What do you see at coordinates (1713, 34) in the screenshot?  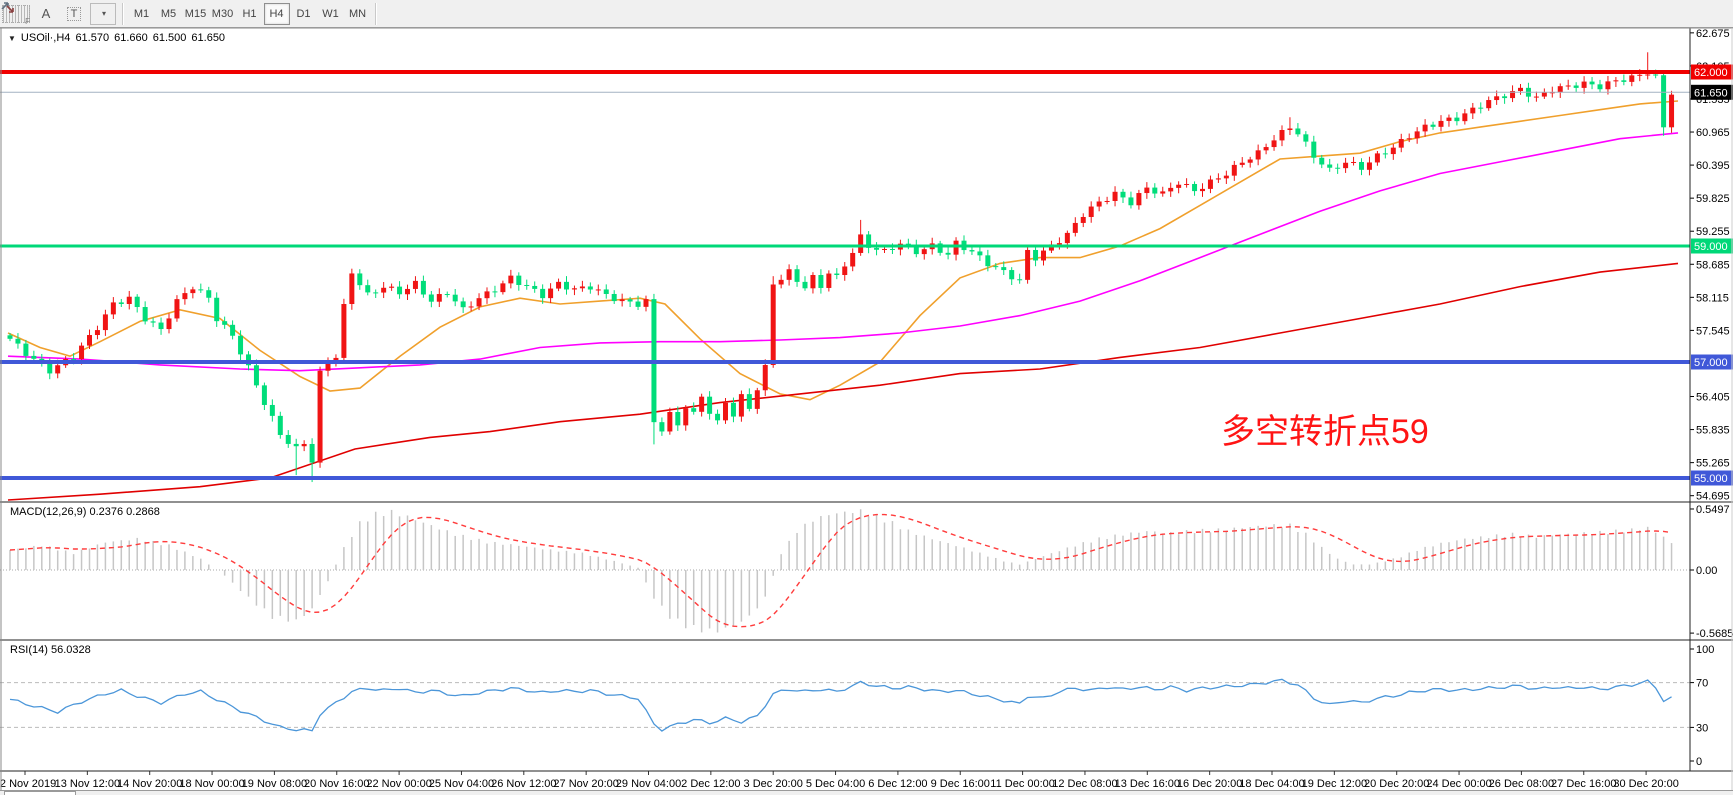 I see `svg-text: 62.675` at bounding box center [1713, 34].